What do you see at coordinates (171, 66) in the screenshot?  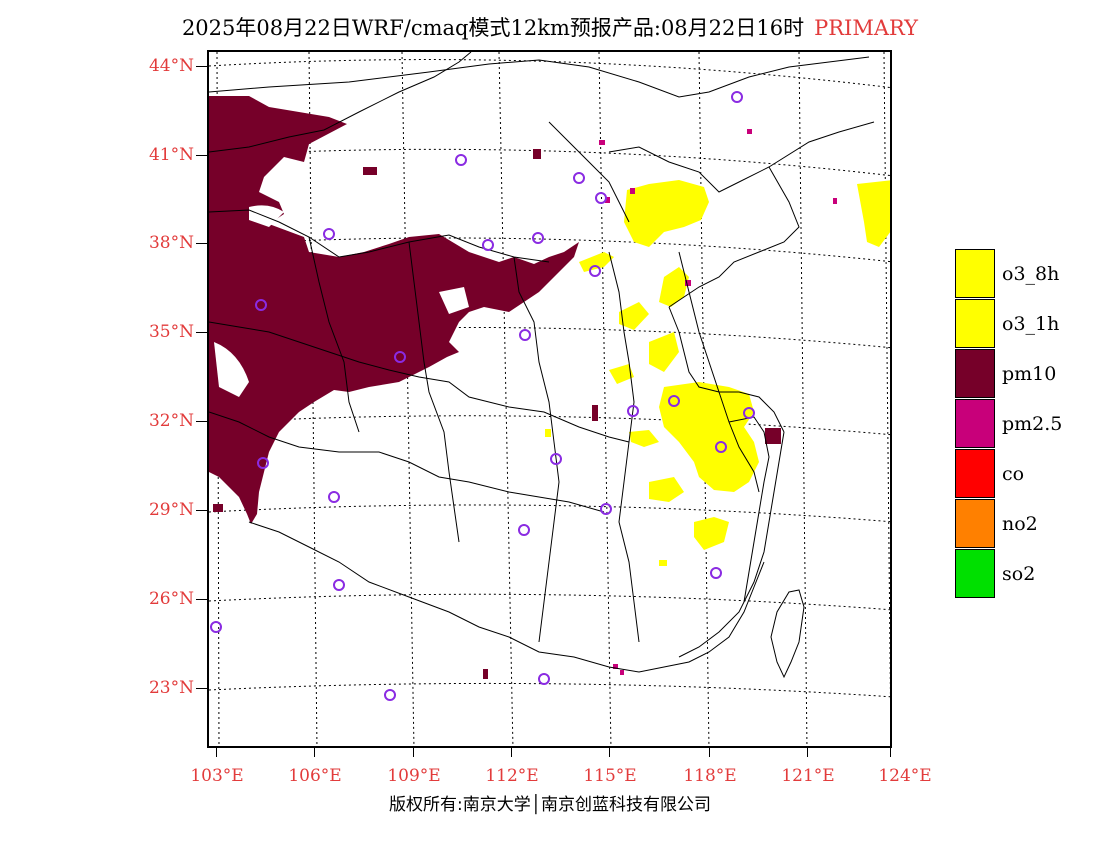 I see `lat-label-44: 44°N` at bounding box center [171, 66].